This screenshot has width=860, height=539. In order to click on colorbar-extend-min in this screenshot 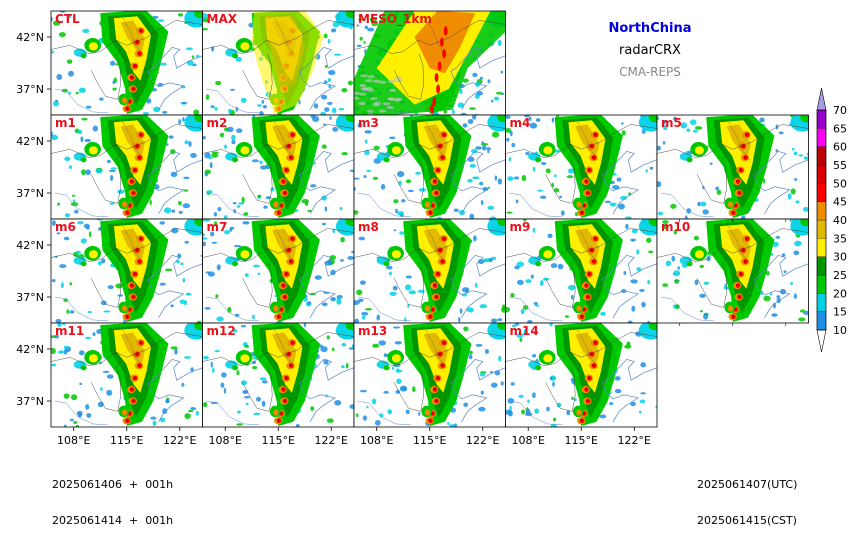, I will do `click(821, 341)`.